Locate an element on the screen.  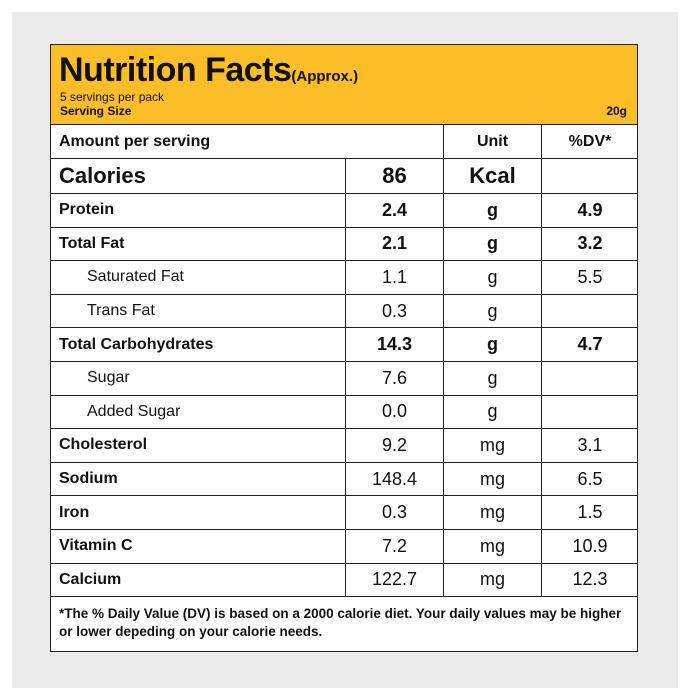
serving-size-label: Serving Size is located at coordinates (96, 111).